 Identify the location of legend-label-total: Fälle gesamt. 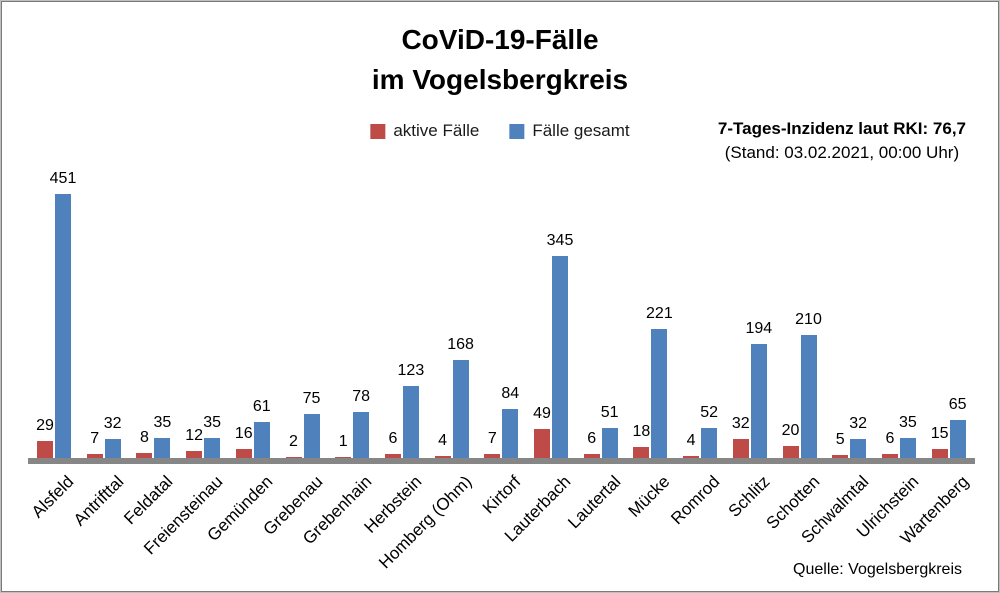
(581, 130).